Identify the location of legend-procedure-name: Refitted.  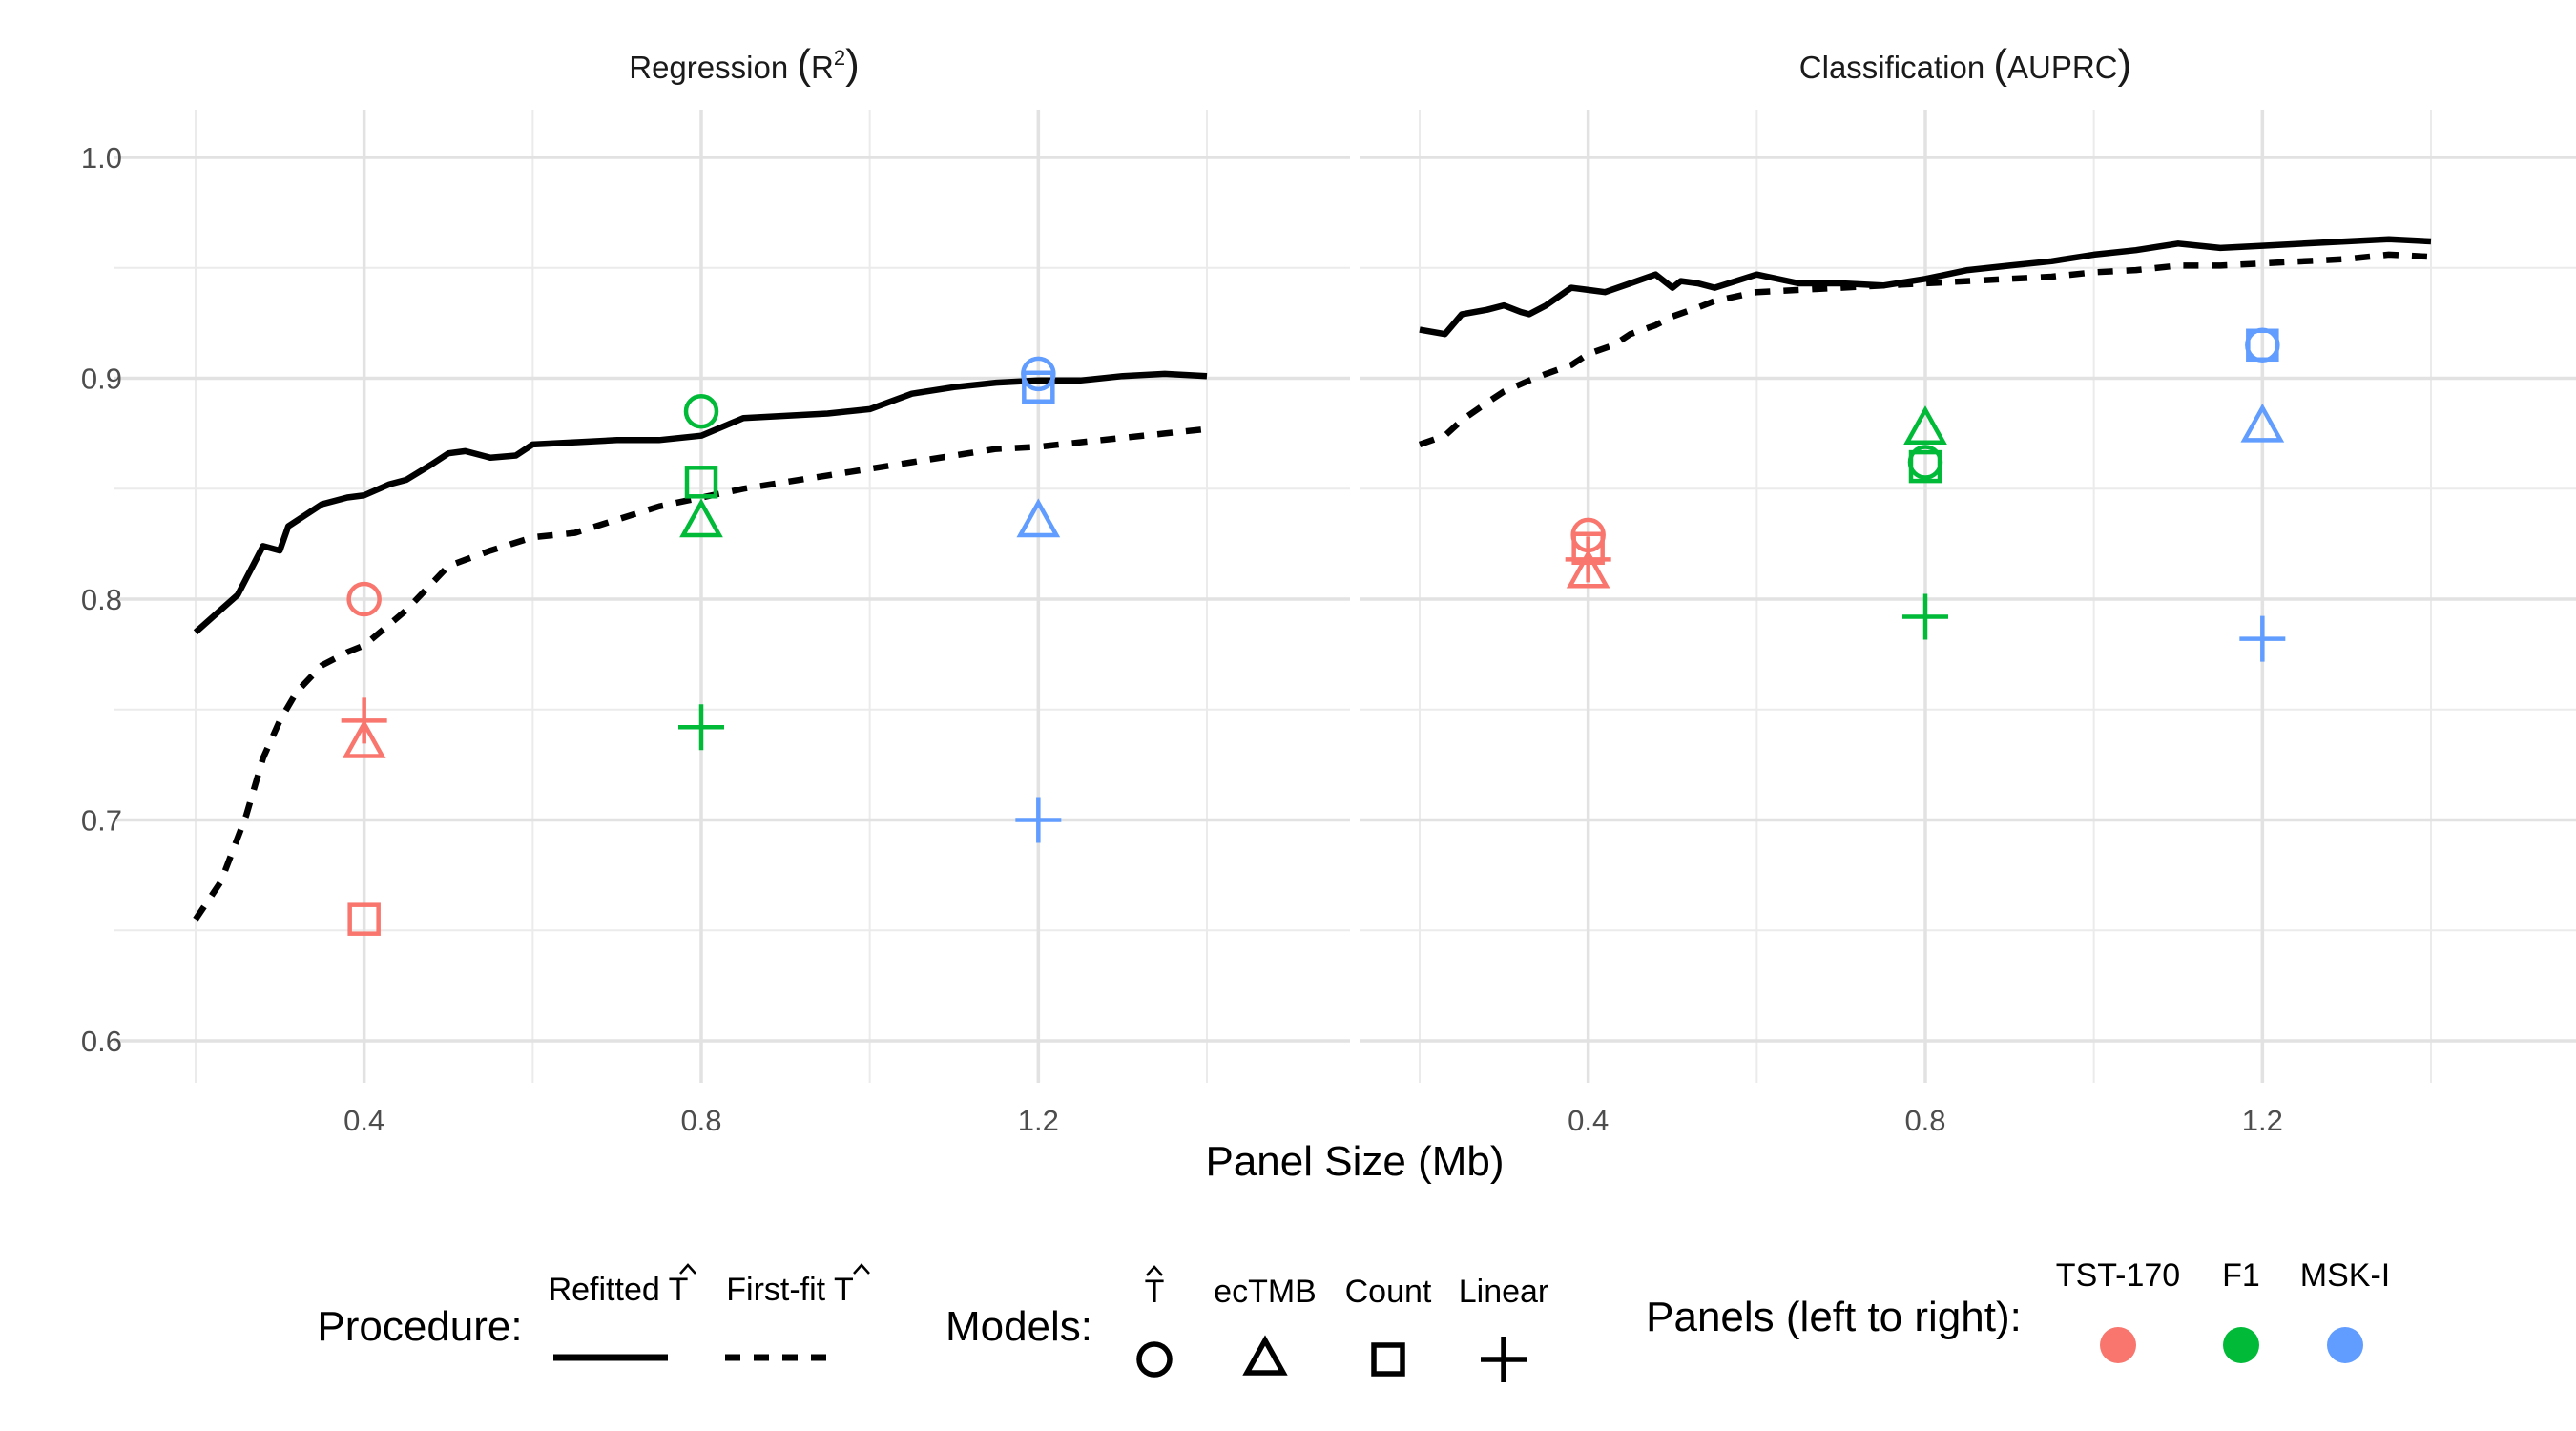
(609, 1290).